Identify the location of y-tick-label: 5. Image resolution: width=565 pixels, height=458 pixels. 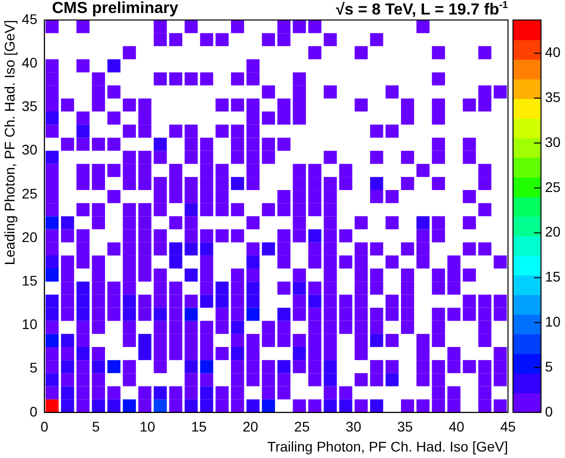
(34, 368).